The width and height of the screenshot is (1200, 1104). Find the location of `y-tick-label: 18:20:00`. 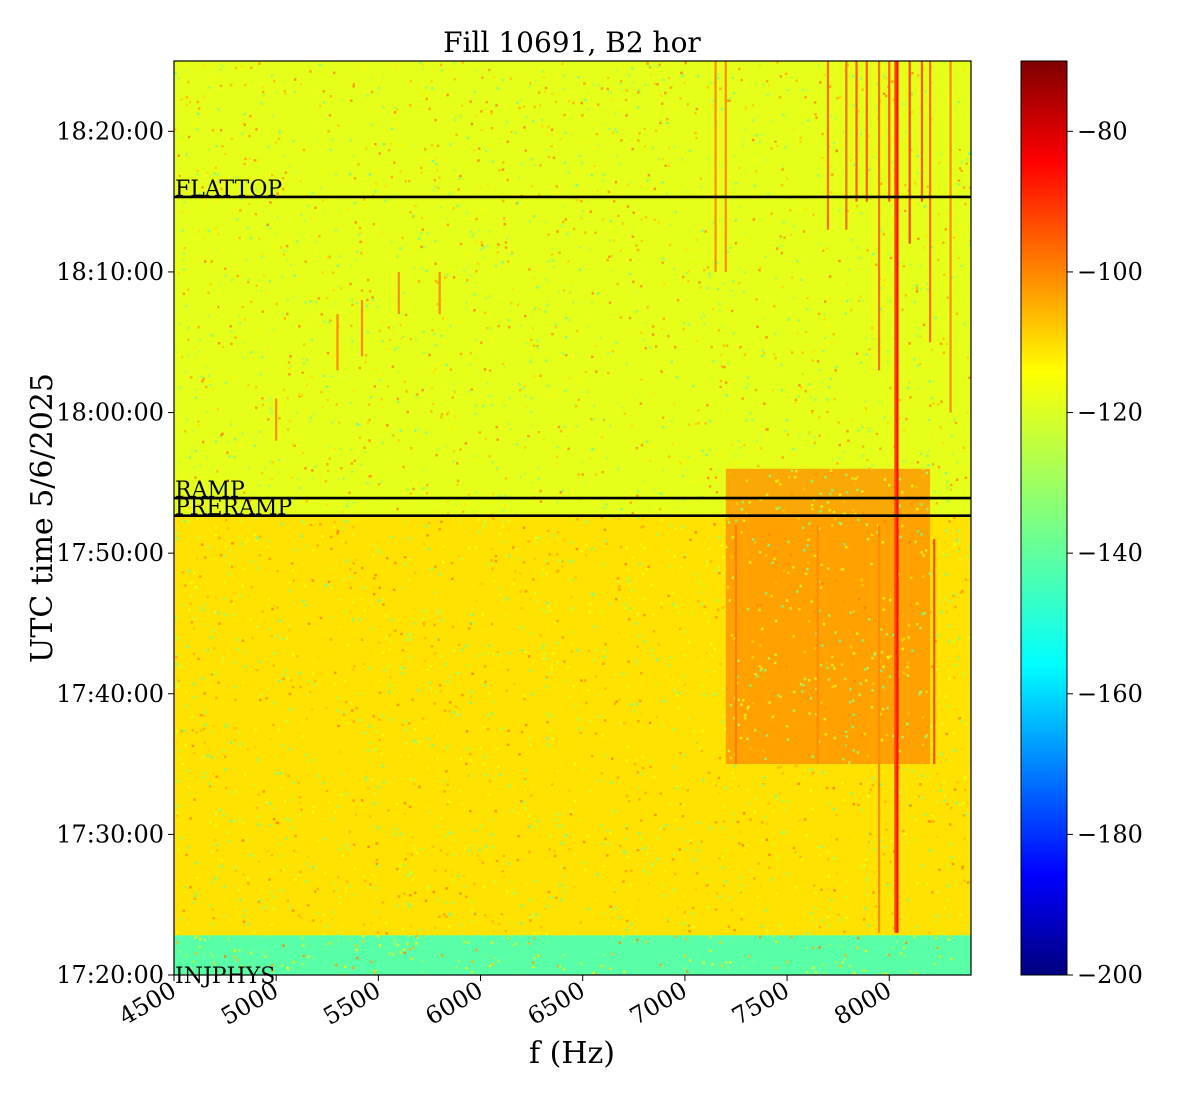

y-tick-label: 18:20:00 is located at coordinates (110, 131).